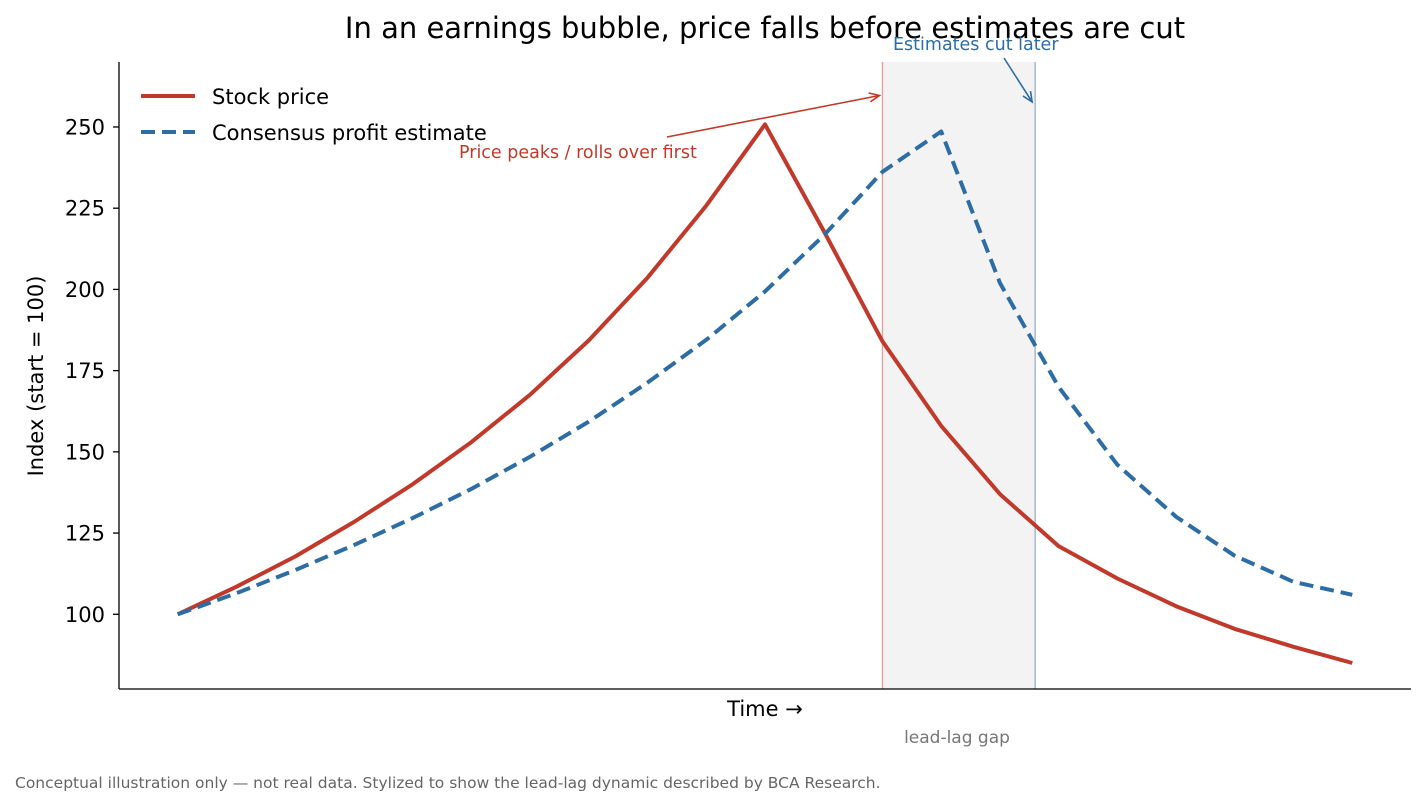  What do you see at coordinates (875, 97) in the screenshot?
I see `price-peak-arrow-head` at bounding box center [875, 97].